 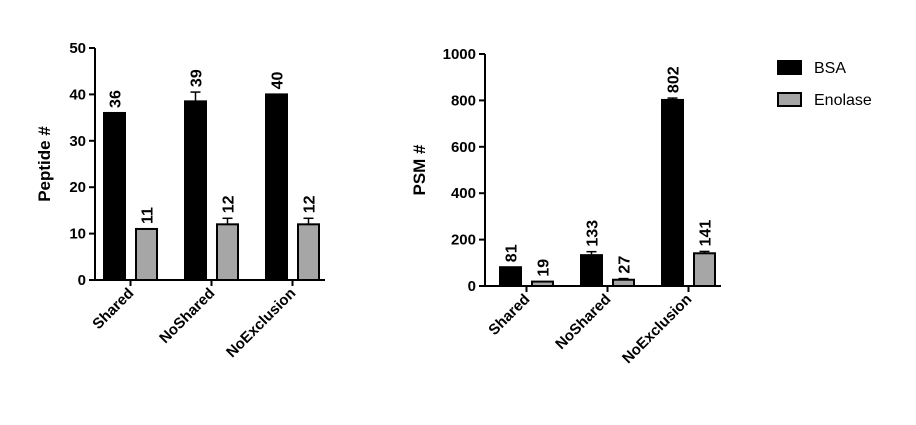 What do you see at coordinates (197, 78) in the screenshot?
I see `data-label: 39` at bounding box center [197, 78].